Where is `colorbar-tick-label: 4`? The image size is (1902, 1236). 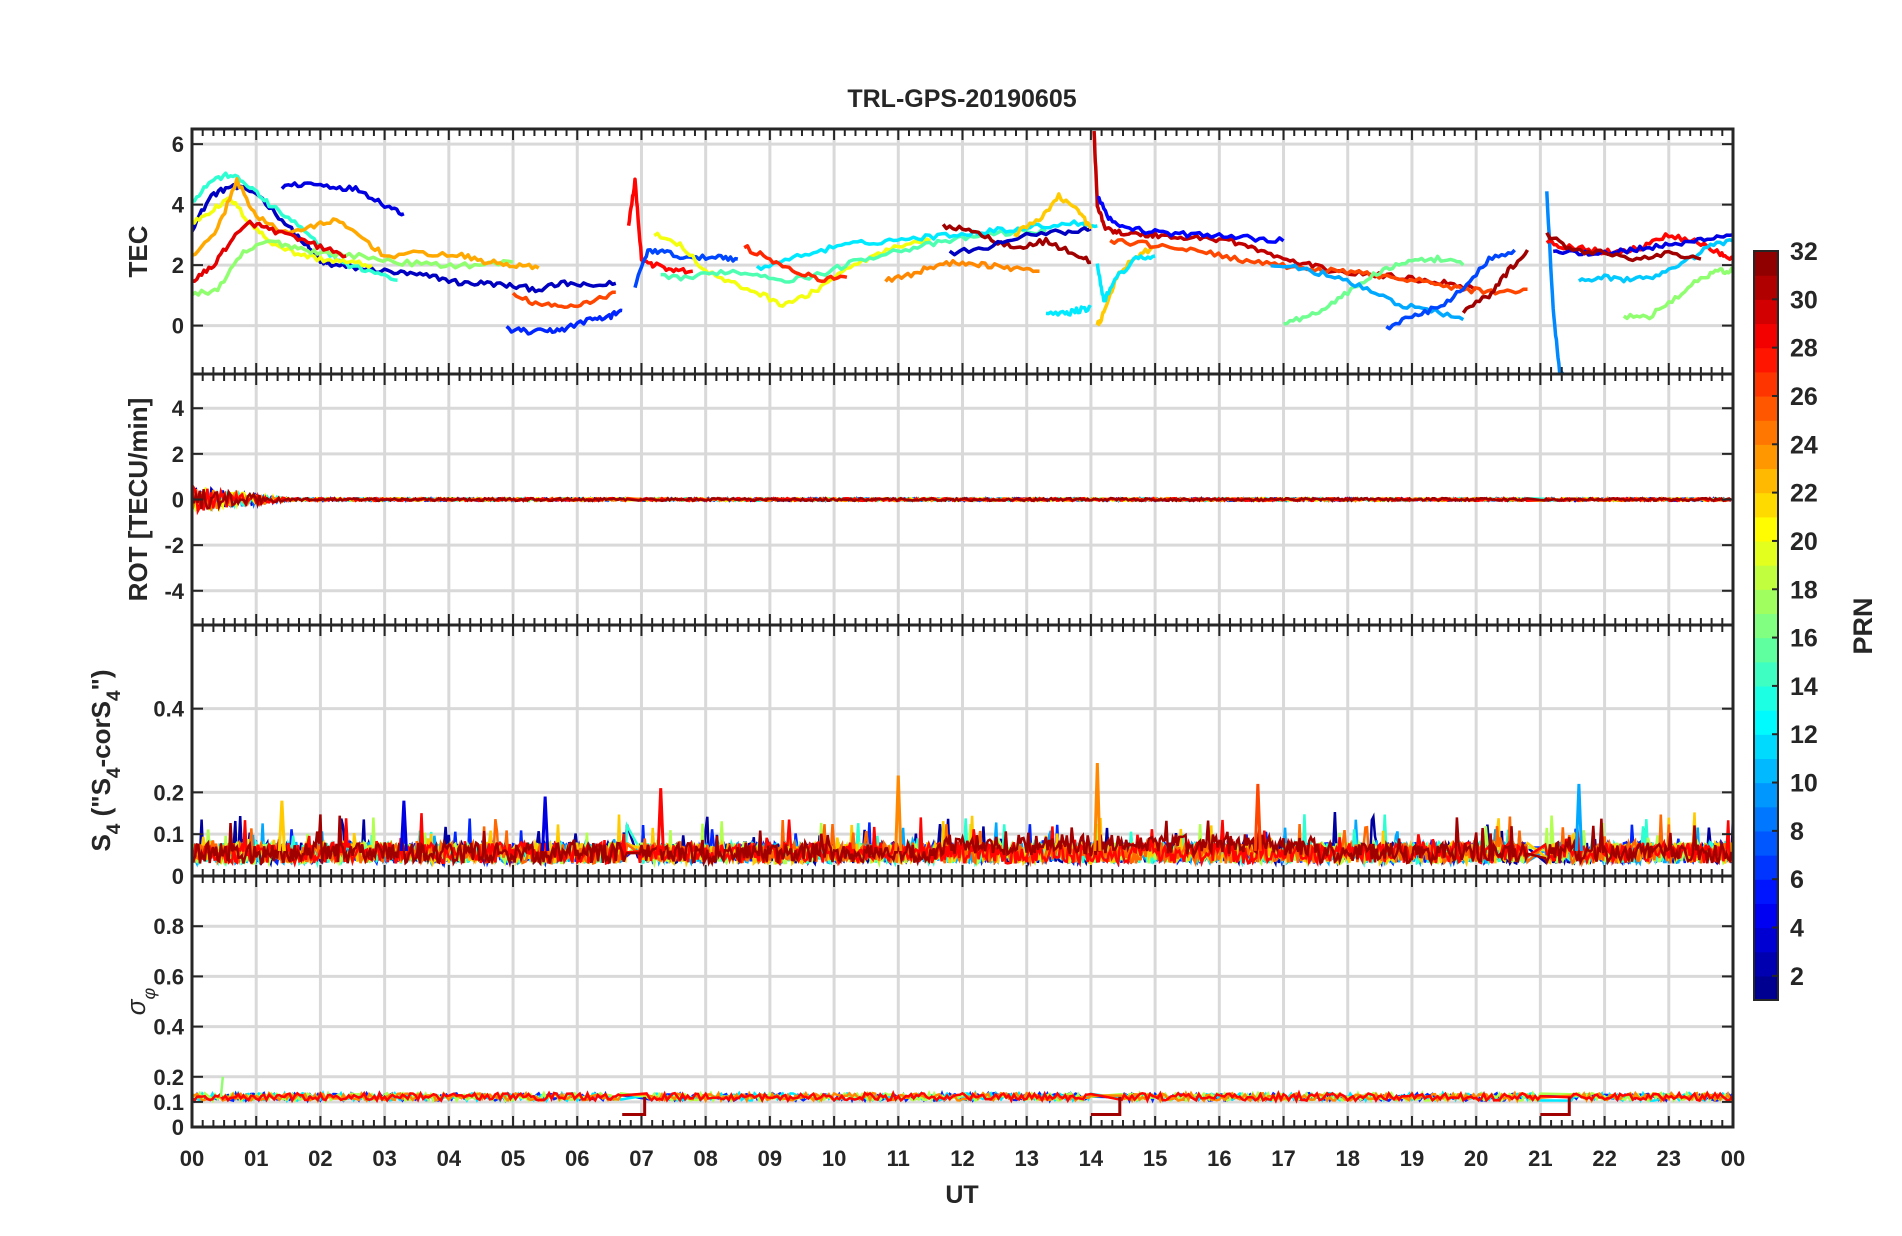 colorbar-tick-label: 4 is located at coordinates (1797, 929).